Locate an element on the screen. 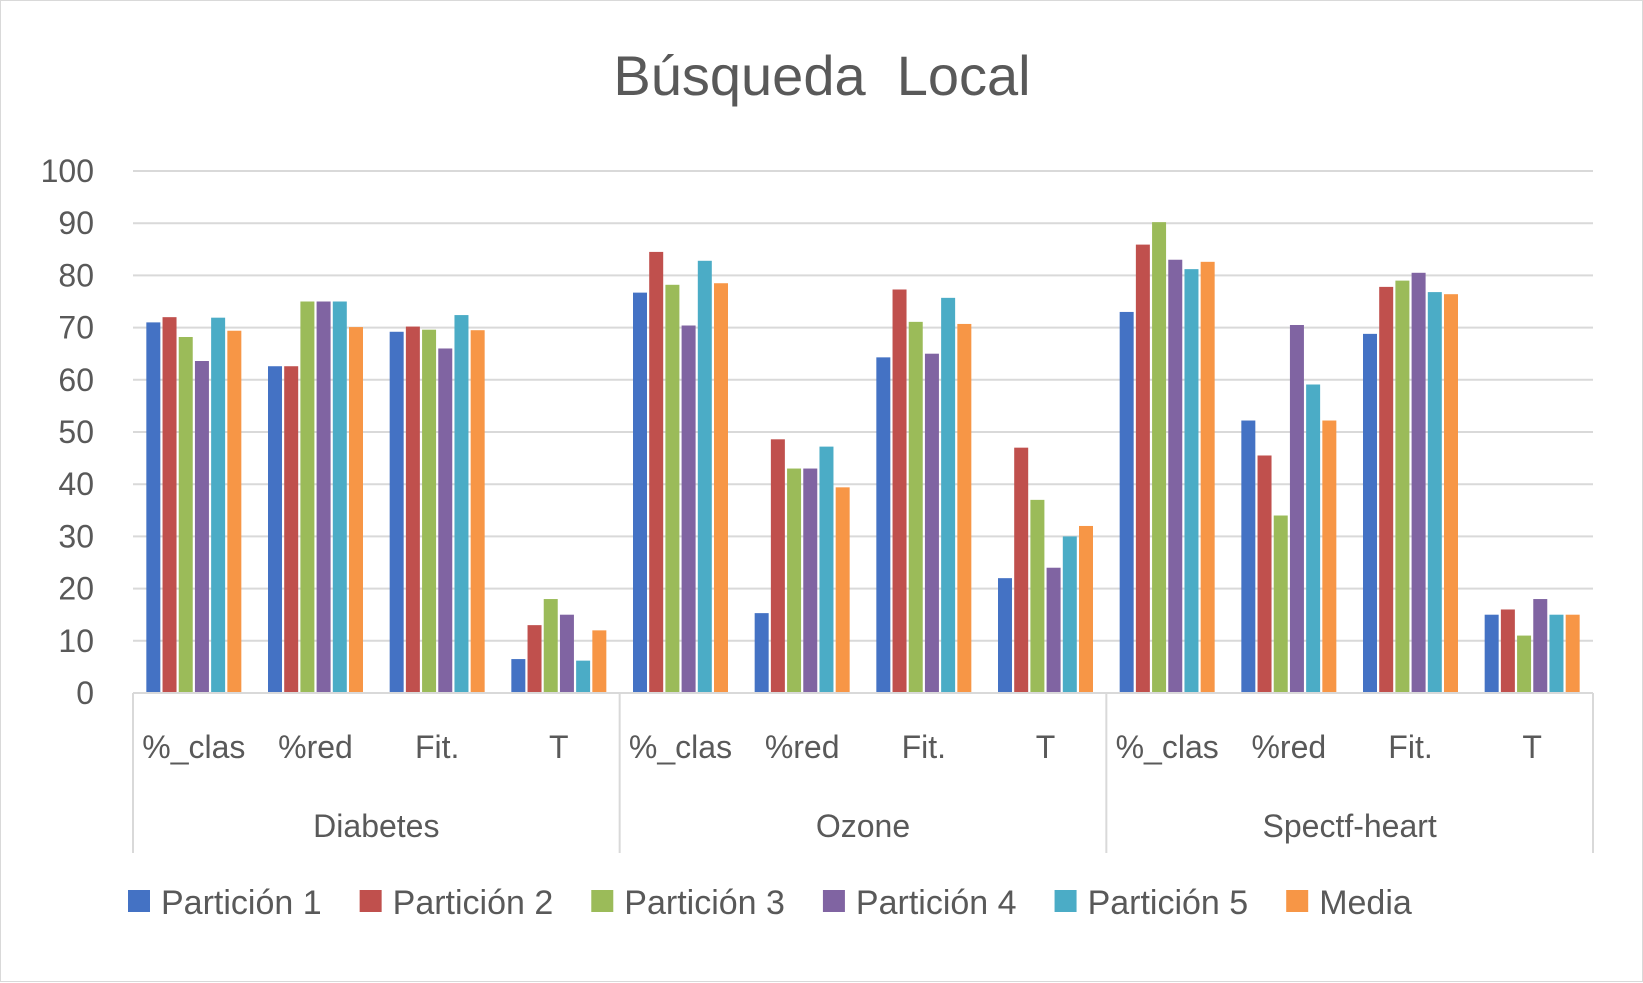 The image size is (1643, 983). y-tick-label: 100 is located at coordinates (67, 171).